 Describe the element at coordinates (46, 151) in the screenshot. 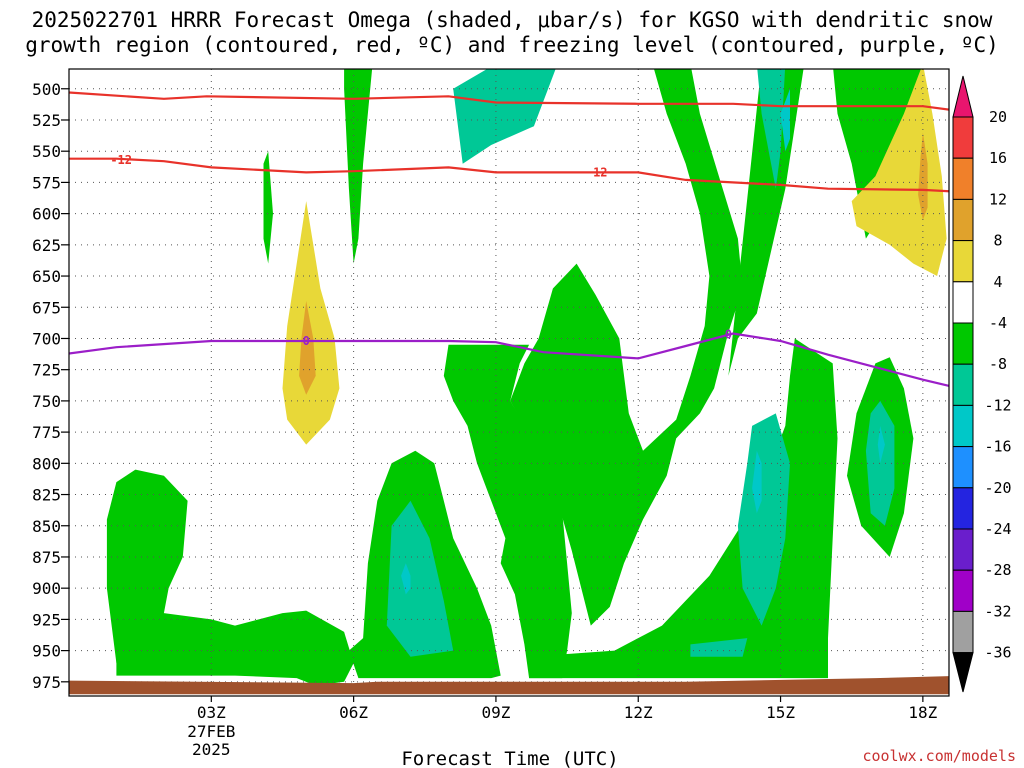

I see `y-tick-label: 550` at that location.